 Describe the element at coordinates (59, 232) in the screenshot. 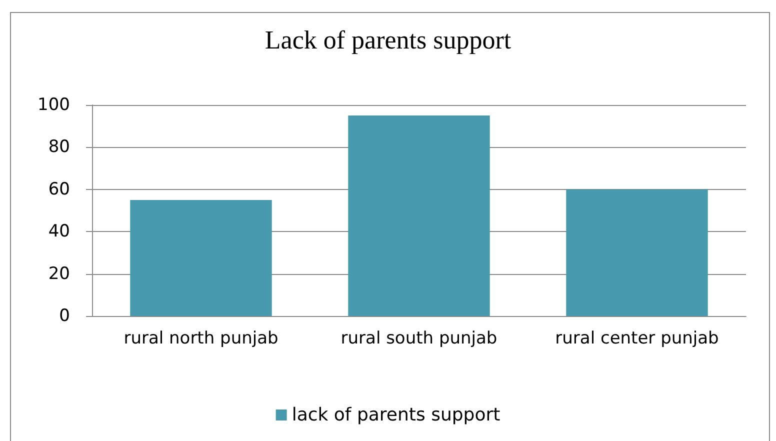

I see `y-tick-label: 40` at that location.